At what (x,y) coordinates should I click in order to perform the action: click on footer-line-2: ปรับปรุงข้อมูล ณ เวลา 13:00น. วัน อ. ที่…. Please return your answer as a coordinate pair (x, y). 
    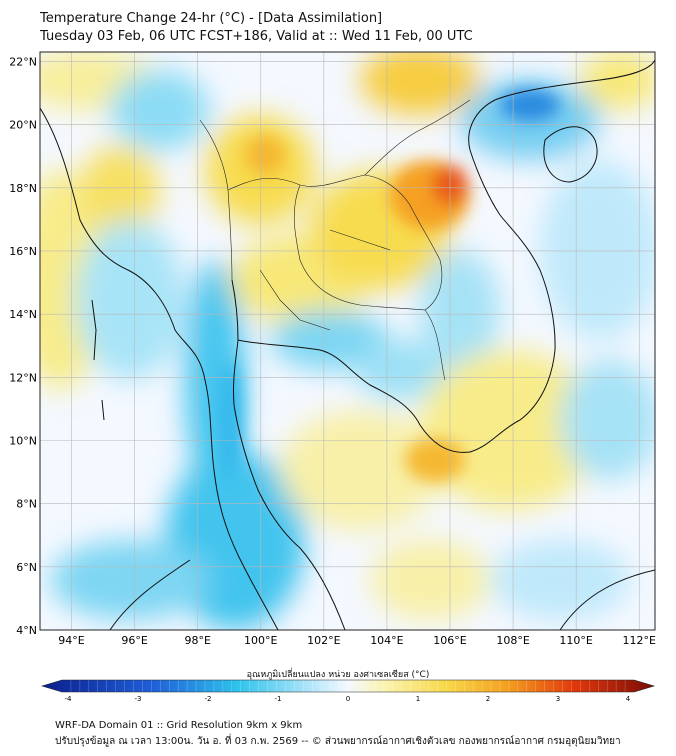
    Looking at the image, I should click on (338, 741).